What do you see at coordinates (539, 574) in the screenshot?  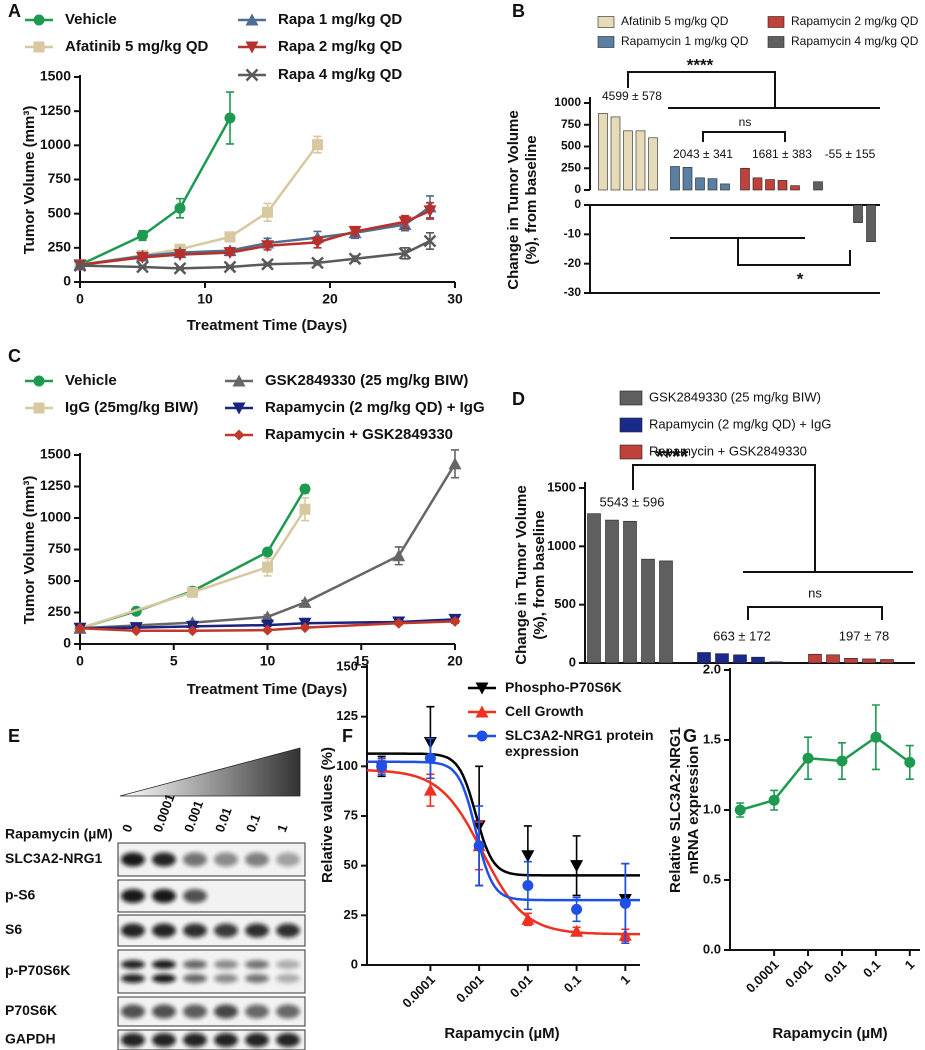 I see `y-axis-label: (%), from baseline` at bounding box center [539, 574].